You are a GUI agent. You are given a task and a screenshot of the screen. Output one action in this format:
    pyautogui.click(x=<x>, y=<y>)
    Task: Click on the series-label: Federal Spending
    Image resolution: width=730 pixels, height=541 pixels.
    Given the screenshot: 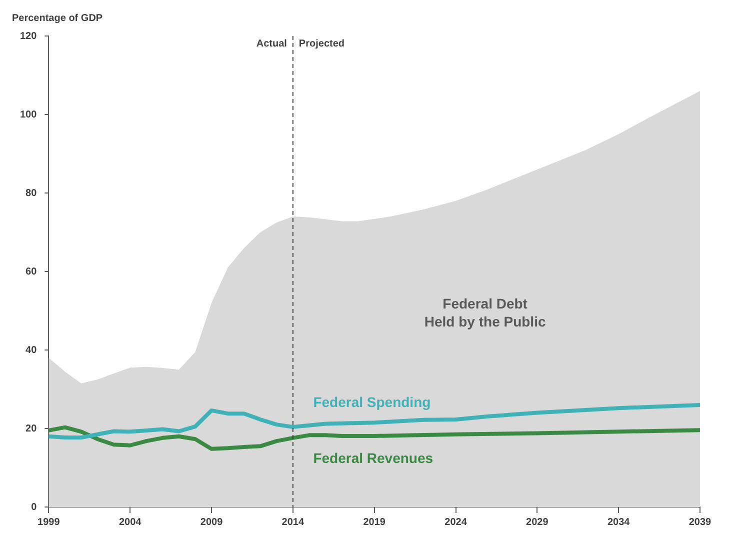 What is the action you would take?
    pyautogui.click(x=372, y=402)
    